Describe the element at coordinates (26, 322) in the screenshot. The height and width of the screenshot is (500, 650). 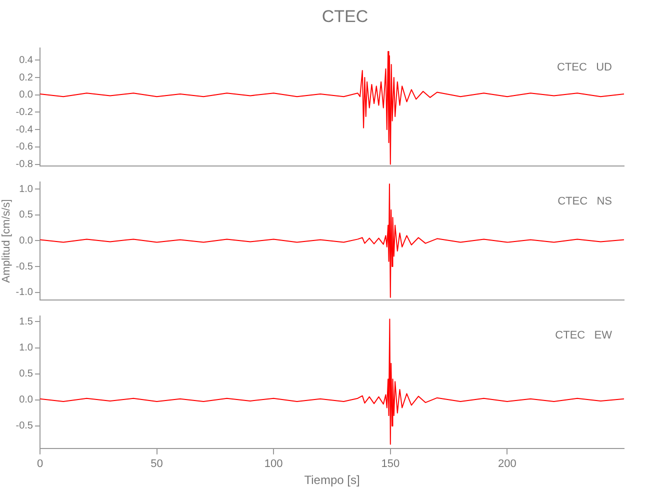
I see `y-tick-label: 1.5` at that location.